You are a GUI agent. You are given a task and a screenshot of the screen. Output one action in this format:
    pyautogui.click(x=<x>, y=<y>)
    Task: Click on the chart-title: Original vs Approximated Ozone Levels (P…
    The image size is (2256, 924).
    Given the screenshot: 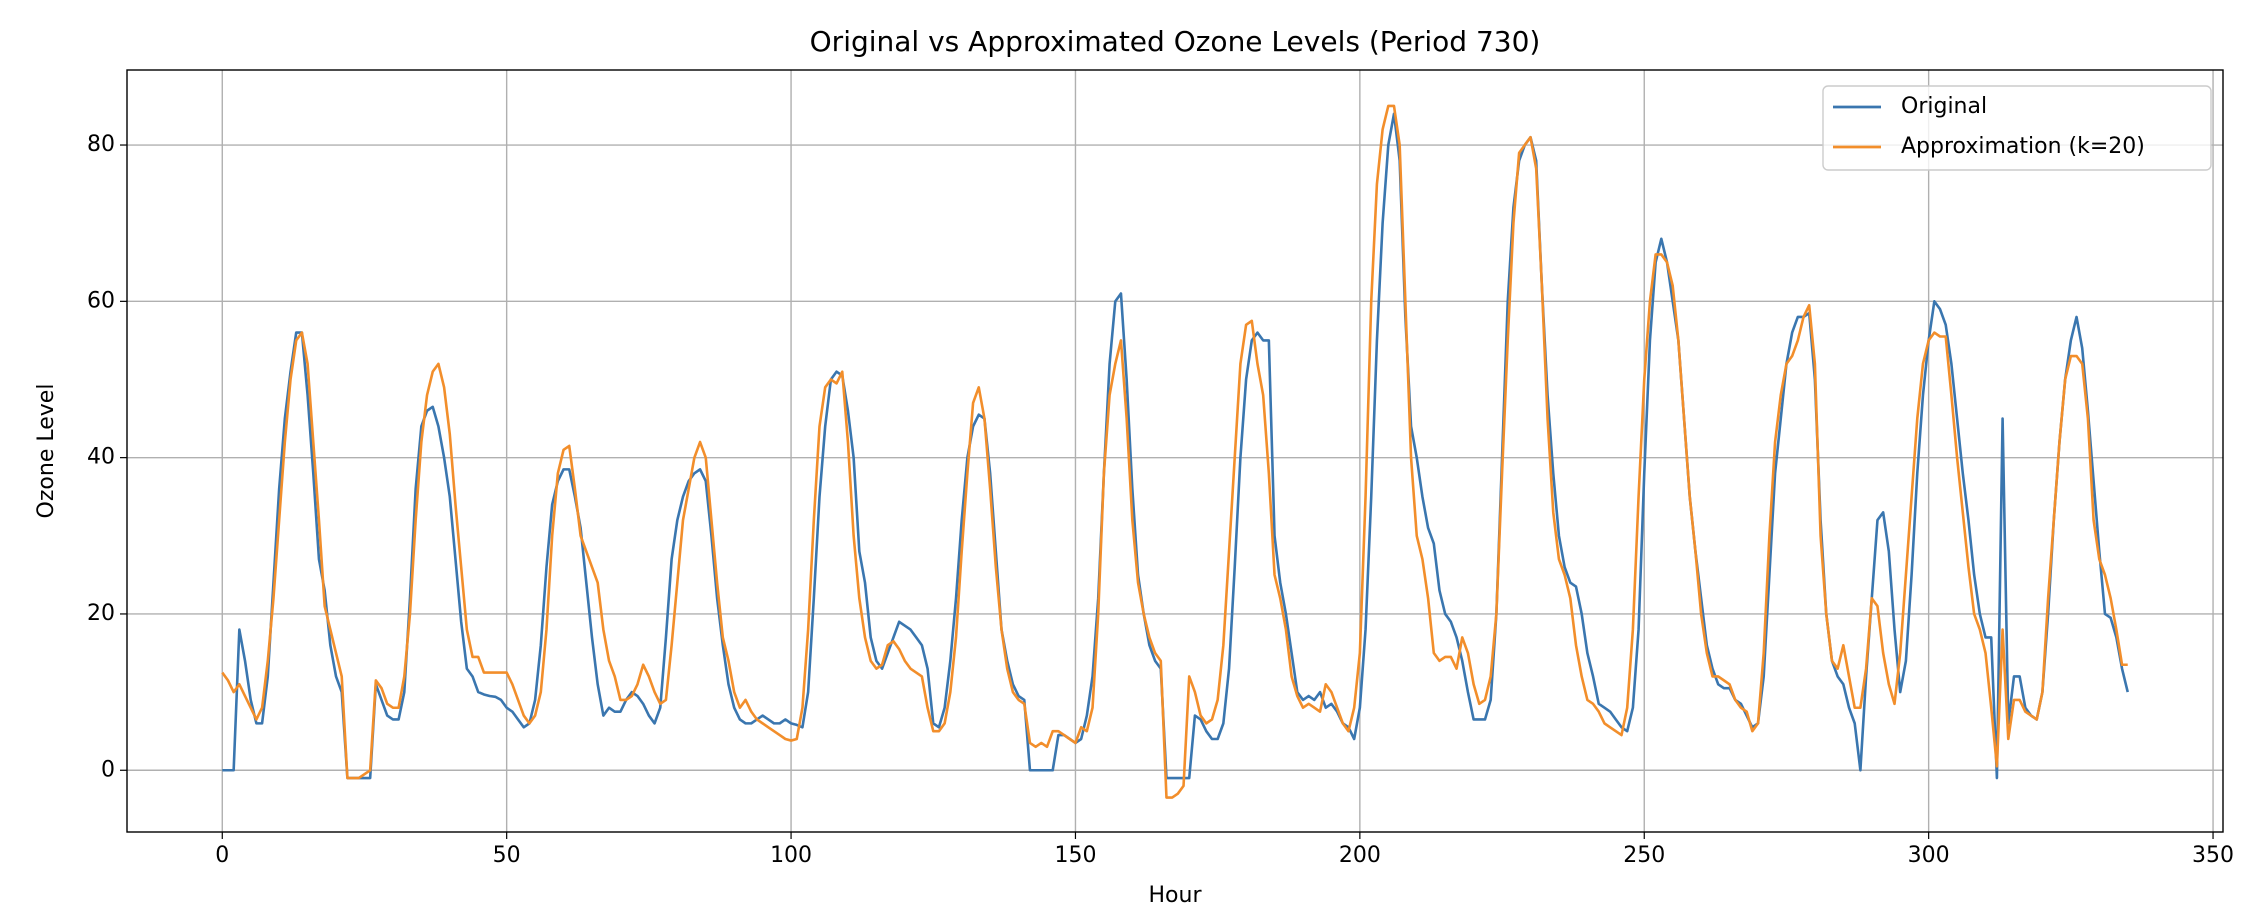 What is the action you would take?
    pyautogui.click(x=1175, y=41)
    